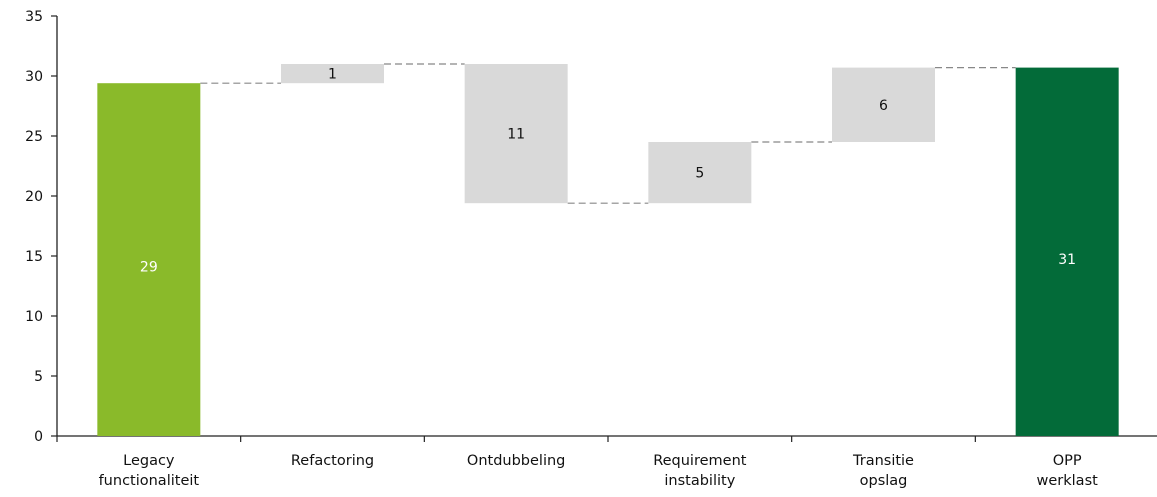  Describe the element at coordinates (34, 257) in the screenshot. I see `y-tick-label: 15` at that location.